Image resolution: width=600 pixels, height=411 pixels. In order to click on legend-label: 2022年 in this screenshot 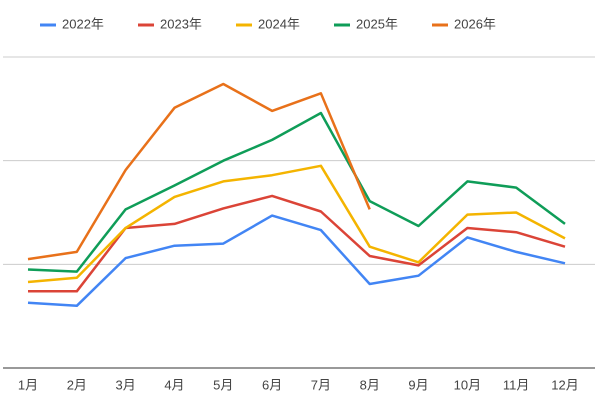, I will do `click(83, 23)`.